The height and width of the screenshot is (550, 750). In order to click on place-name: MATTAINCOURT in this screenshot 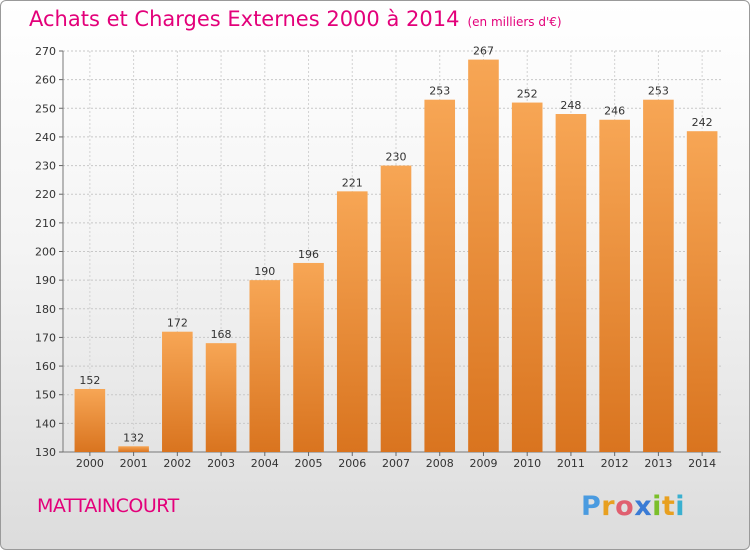, I will do `click(108, 506)`.